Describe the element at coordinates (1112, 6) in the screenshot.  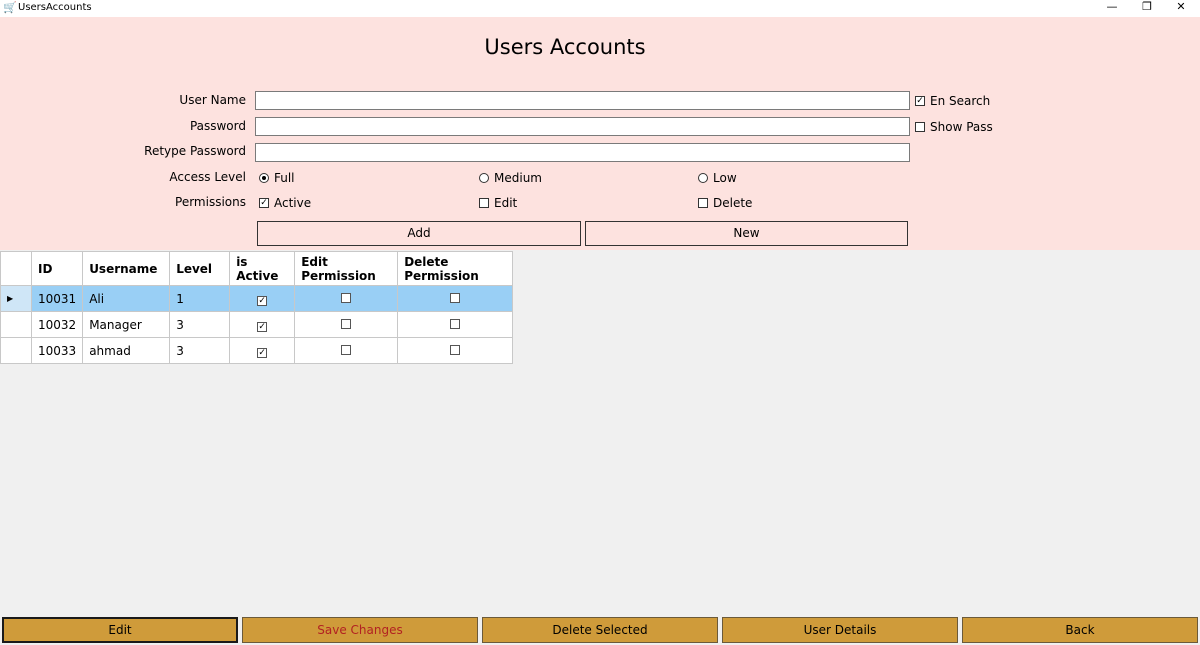
I see `minimize-button: —` at that location.